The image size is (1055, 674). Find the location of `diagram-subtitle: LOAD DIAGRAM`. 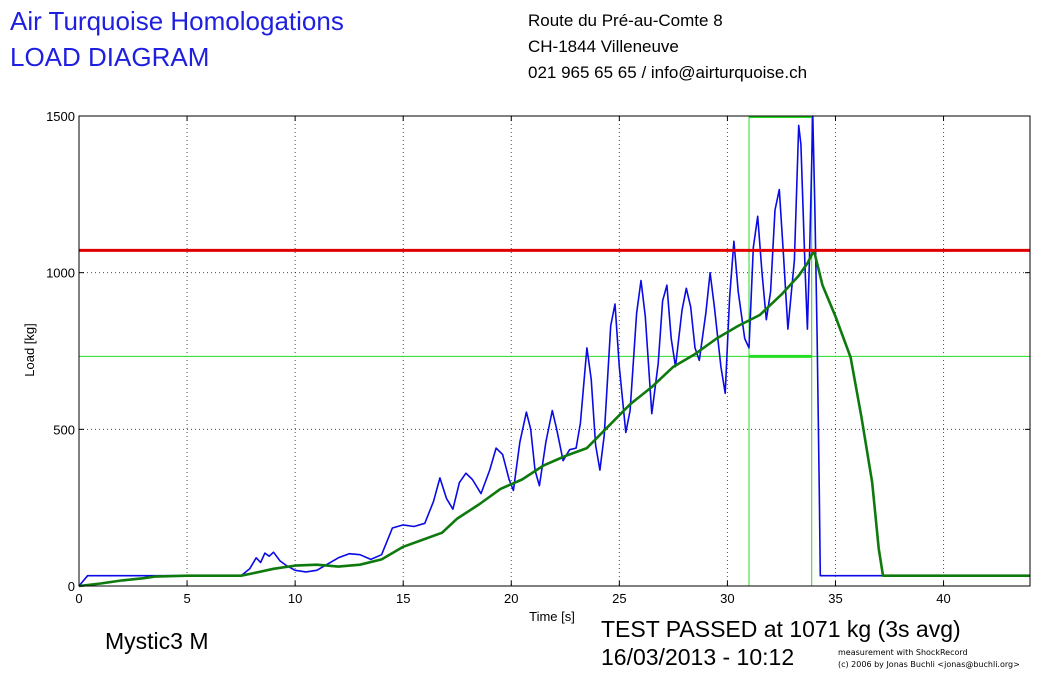

diagram-subtitle: LOAD DIAGRAM is located at coordinates (110, 57).